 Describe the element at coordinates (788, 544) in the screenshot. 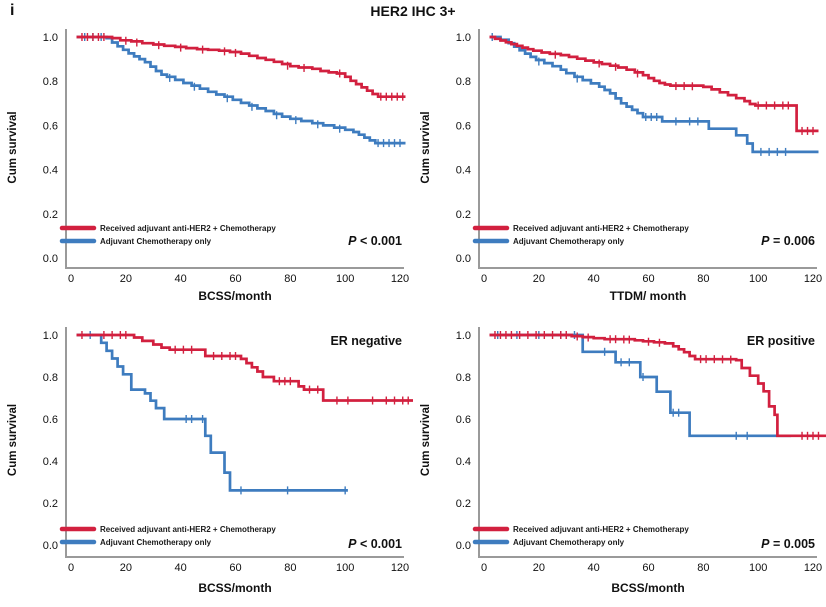

I see `p-value-label: P = 0.005` at that location.